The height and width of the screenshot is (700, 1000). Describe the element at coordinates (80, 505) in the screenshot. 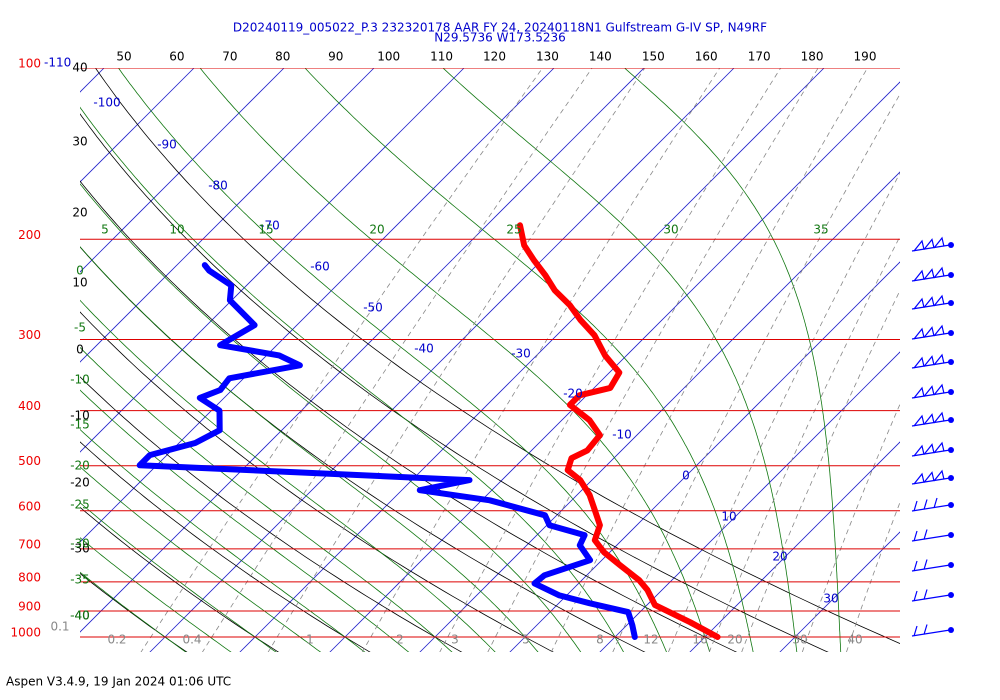

I see `moist-adiabat-label: -25` at that location.